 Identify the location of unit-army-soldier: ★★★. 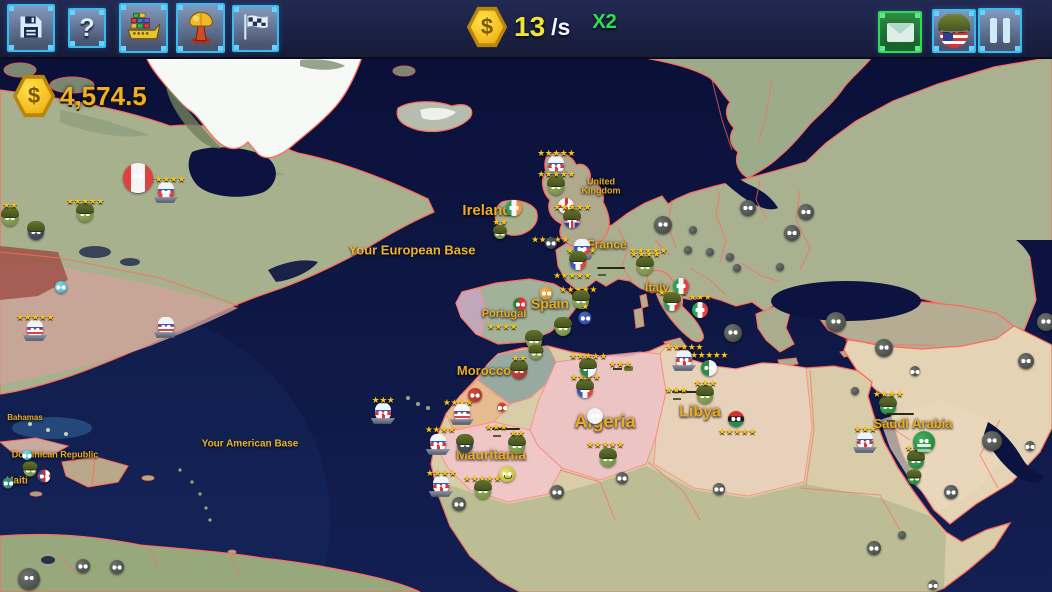
(705, 391).